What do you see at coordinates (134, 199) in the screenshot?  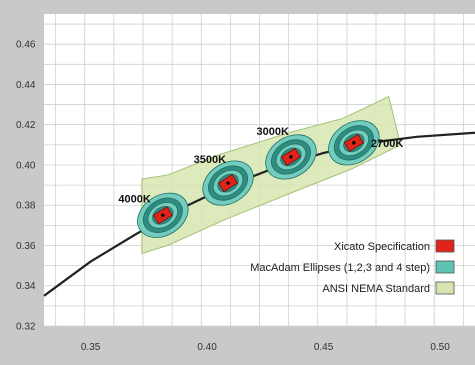 I see `cct-label-4000K: 4000K` at bounding box center [134, 199].